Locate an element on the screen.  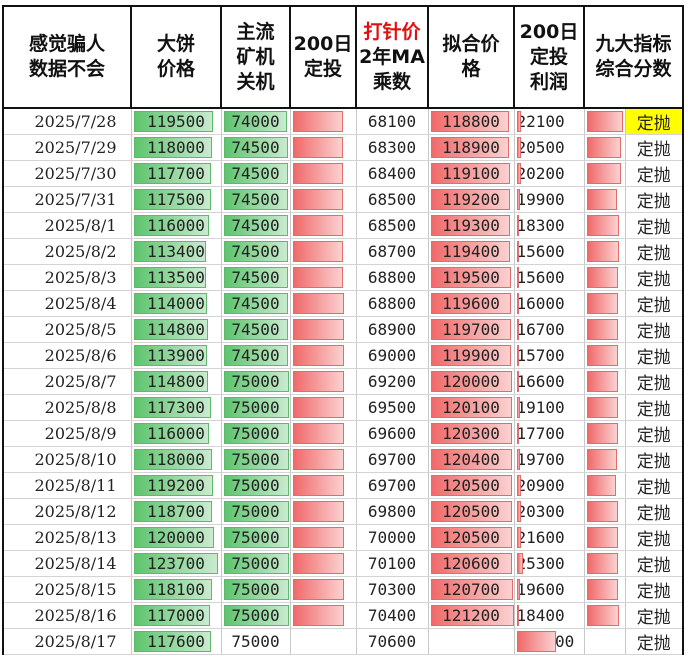
cell-date-value: 2025/8/8 is located at coordinates (80, 407).